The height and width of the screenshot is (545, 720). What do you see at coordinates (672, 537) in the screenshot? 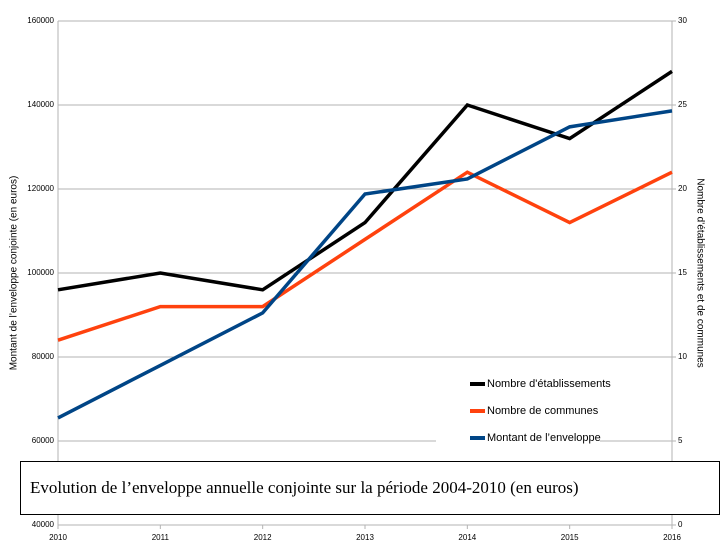
I see `x-tick-label: 2016` at bounding box center [672, 537].